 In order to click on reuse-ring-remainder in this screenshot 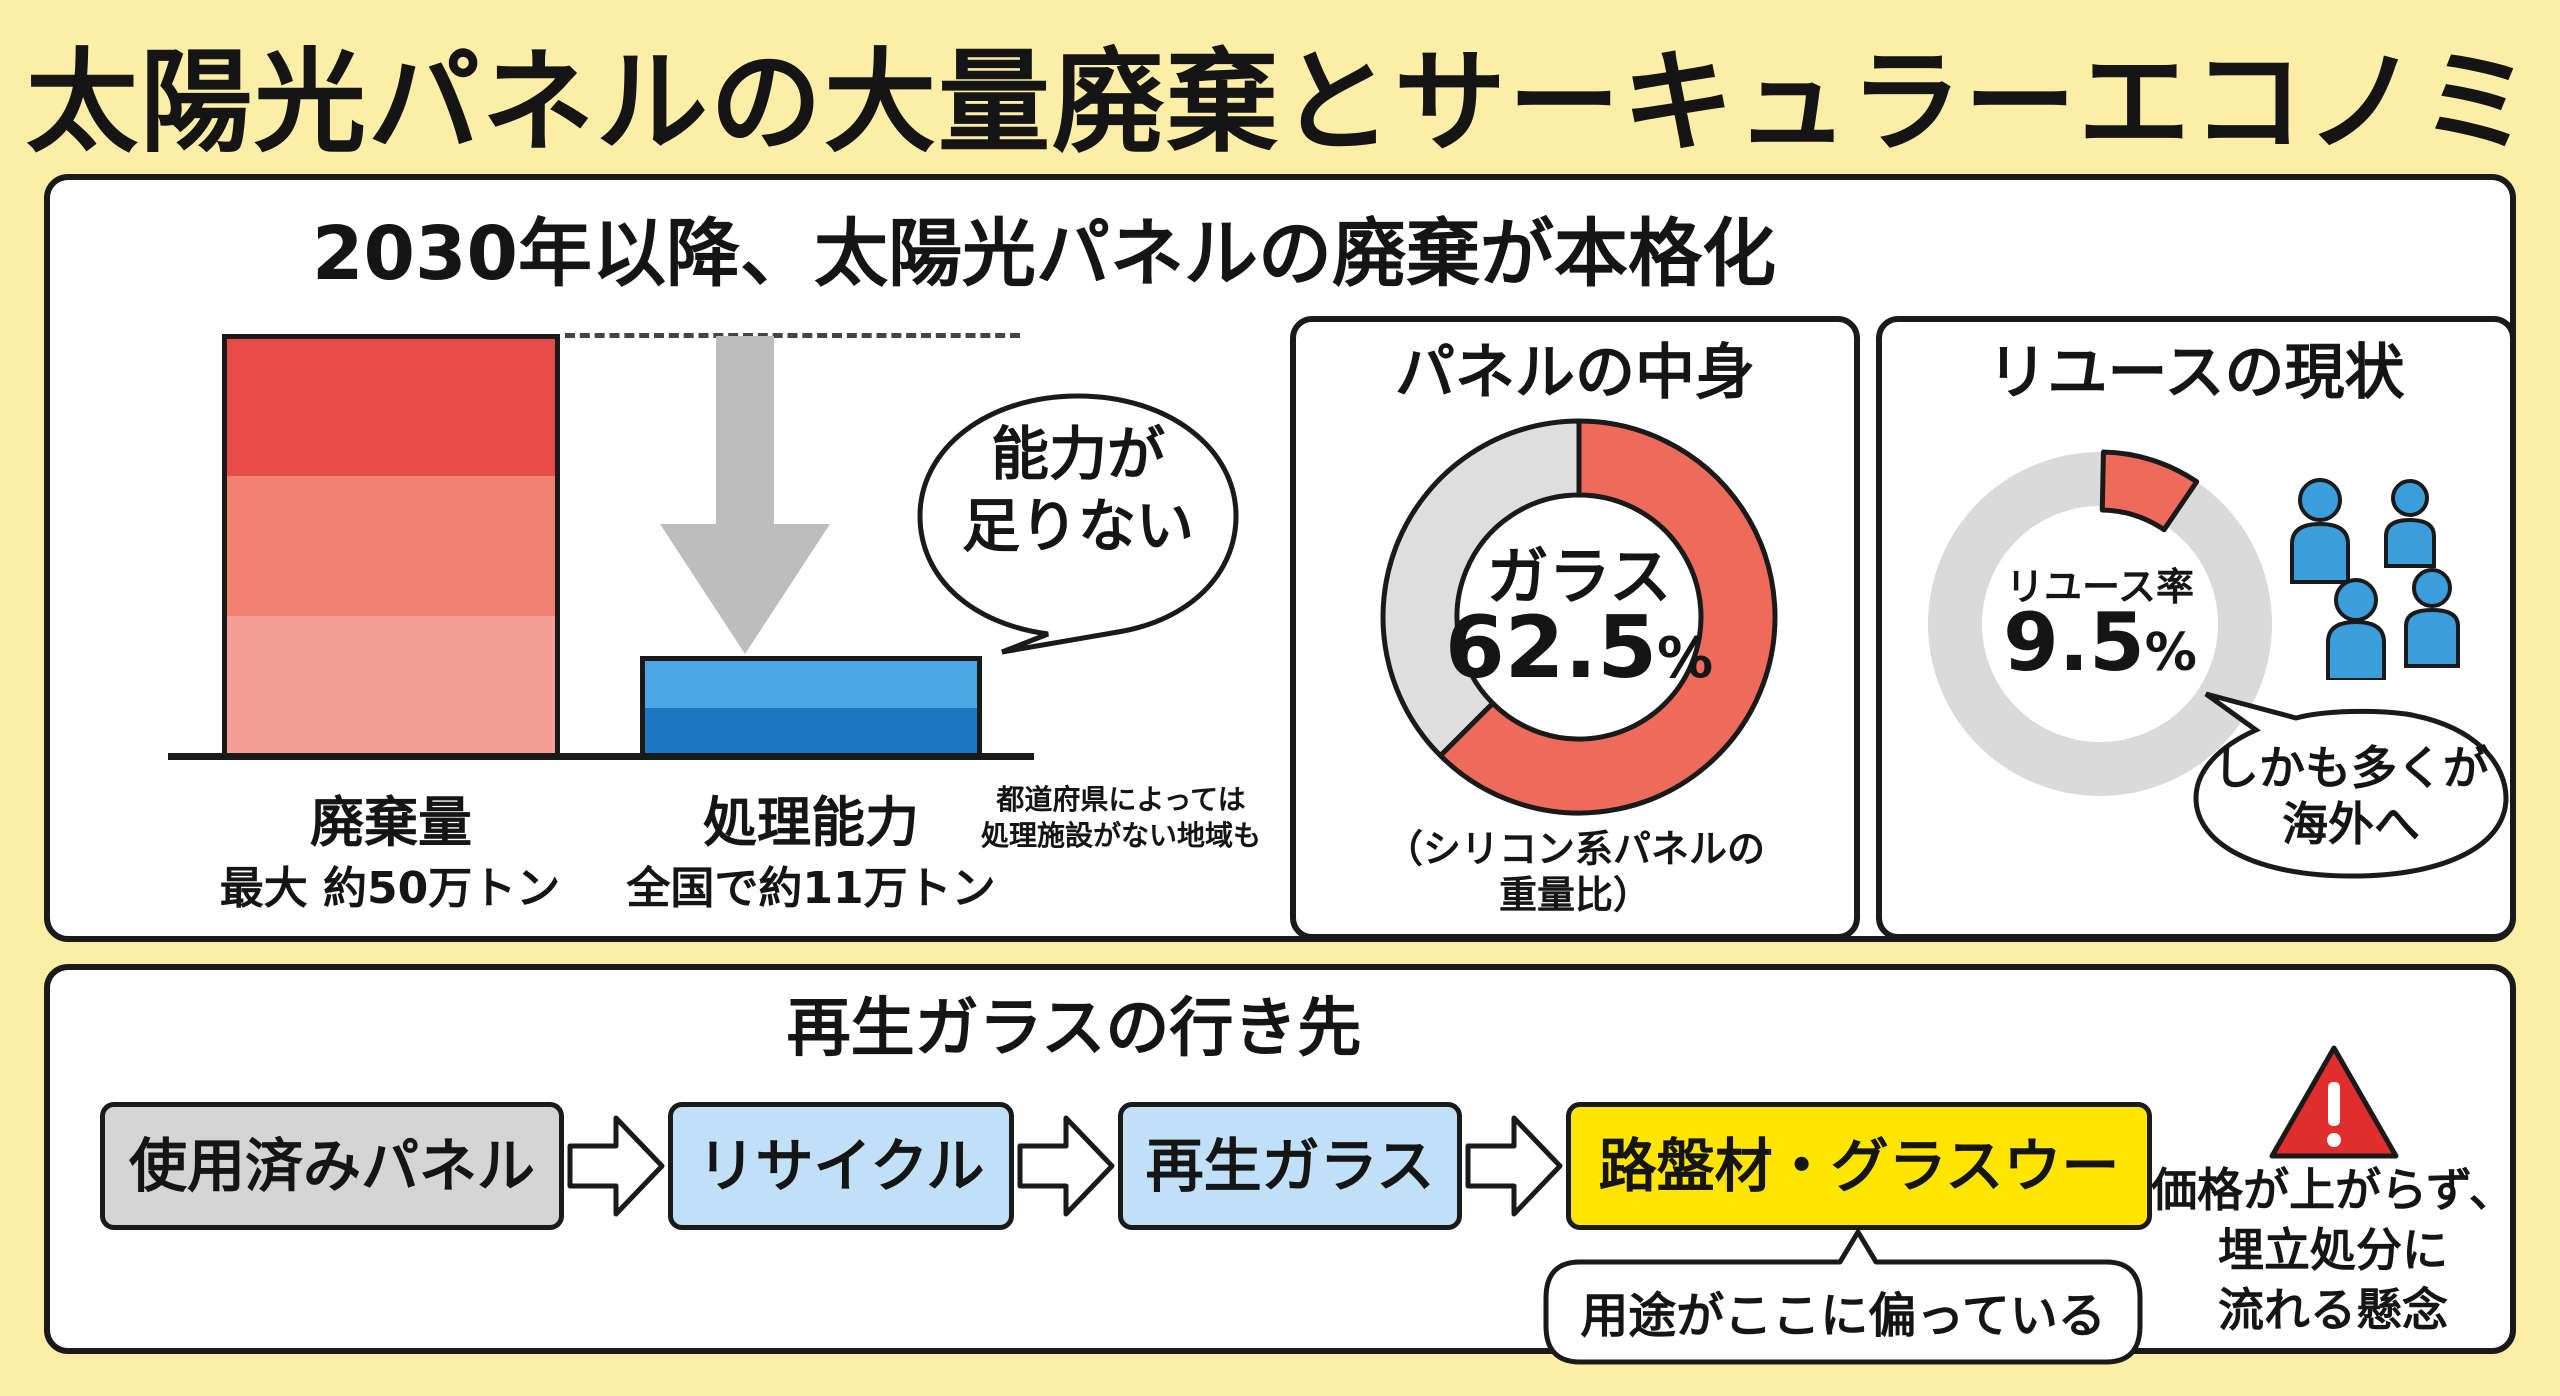, I will do `click(2100, 624)`.